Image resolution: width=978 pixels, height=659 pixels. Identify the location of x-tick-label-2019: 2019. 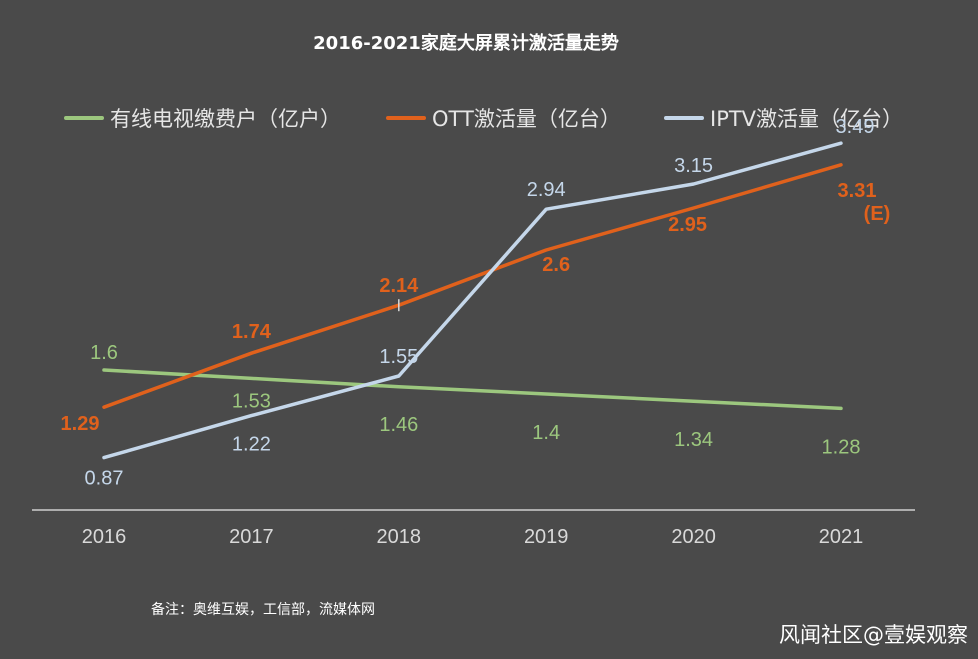
(546, 537).